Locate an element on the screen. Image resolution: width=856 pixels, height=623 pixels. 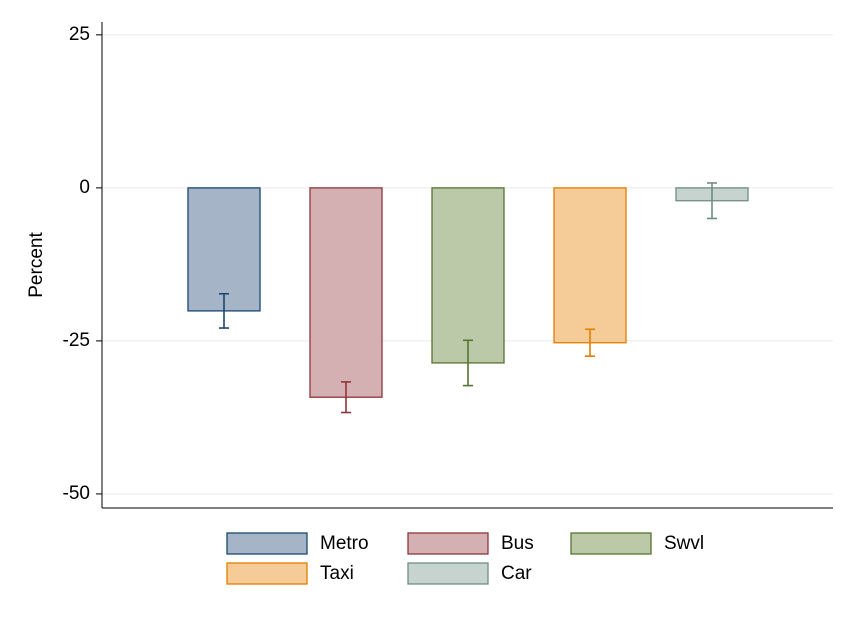
legend-label: Taxi is located at coordinates (337, 573).